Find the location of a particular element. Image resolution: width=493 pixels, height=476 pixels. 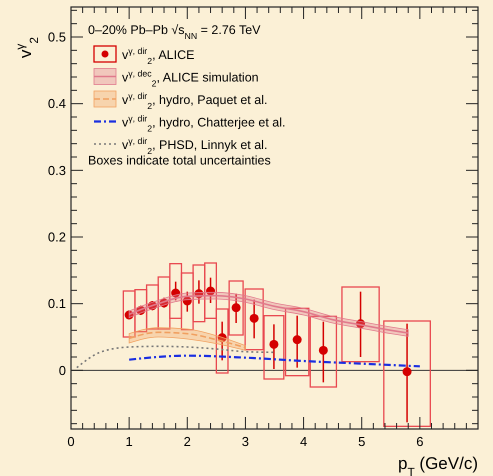

x-tick-label: 1 is located at coordinates (129, 441).